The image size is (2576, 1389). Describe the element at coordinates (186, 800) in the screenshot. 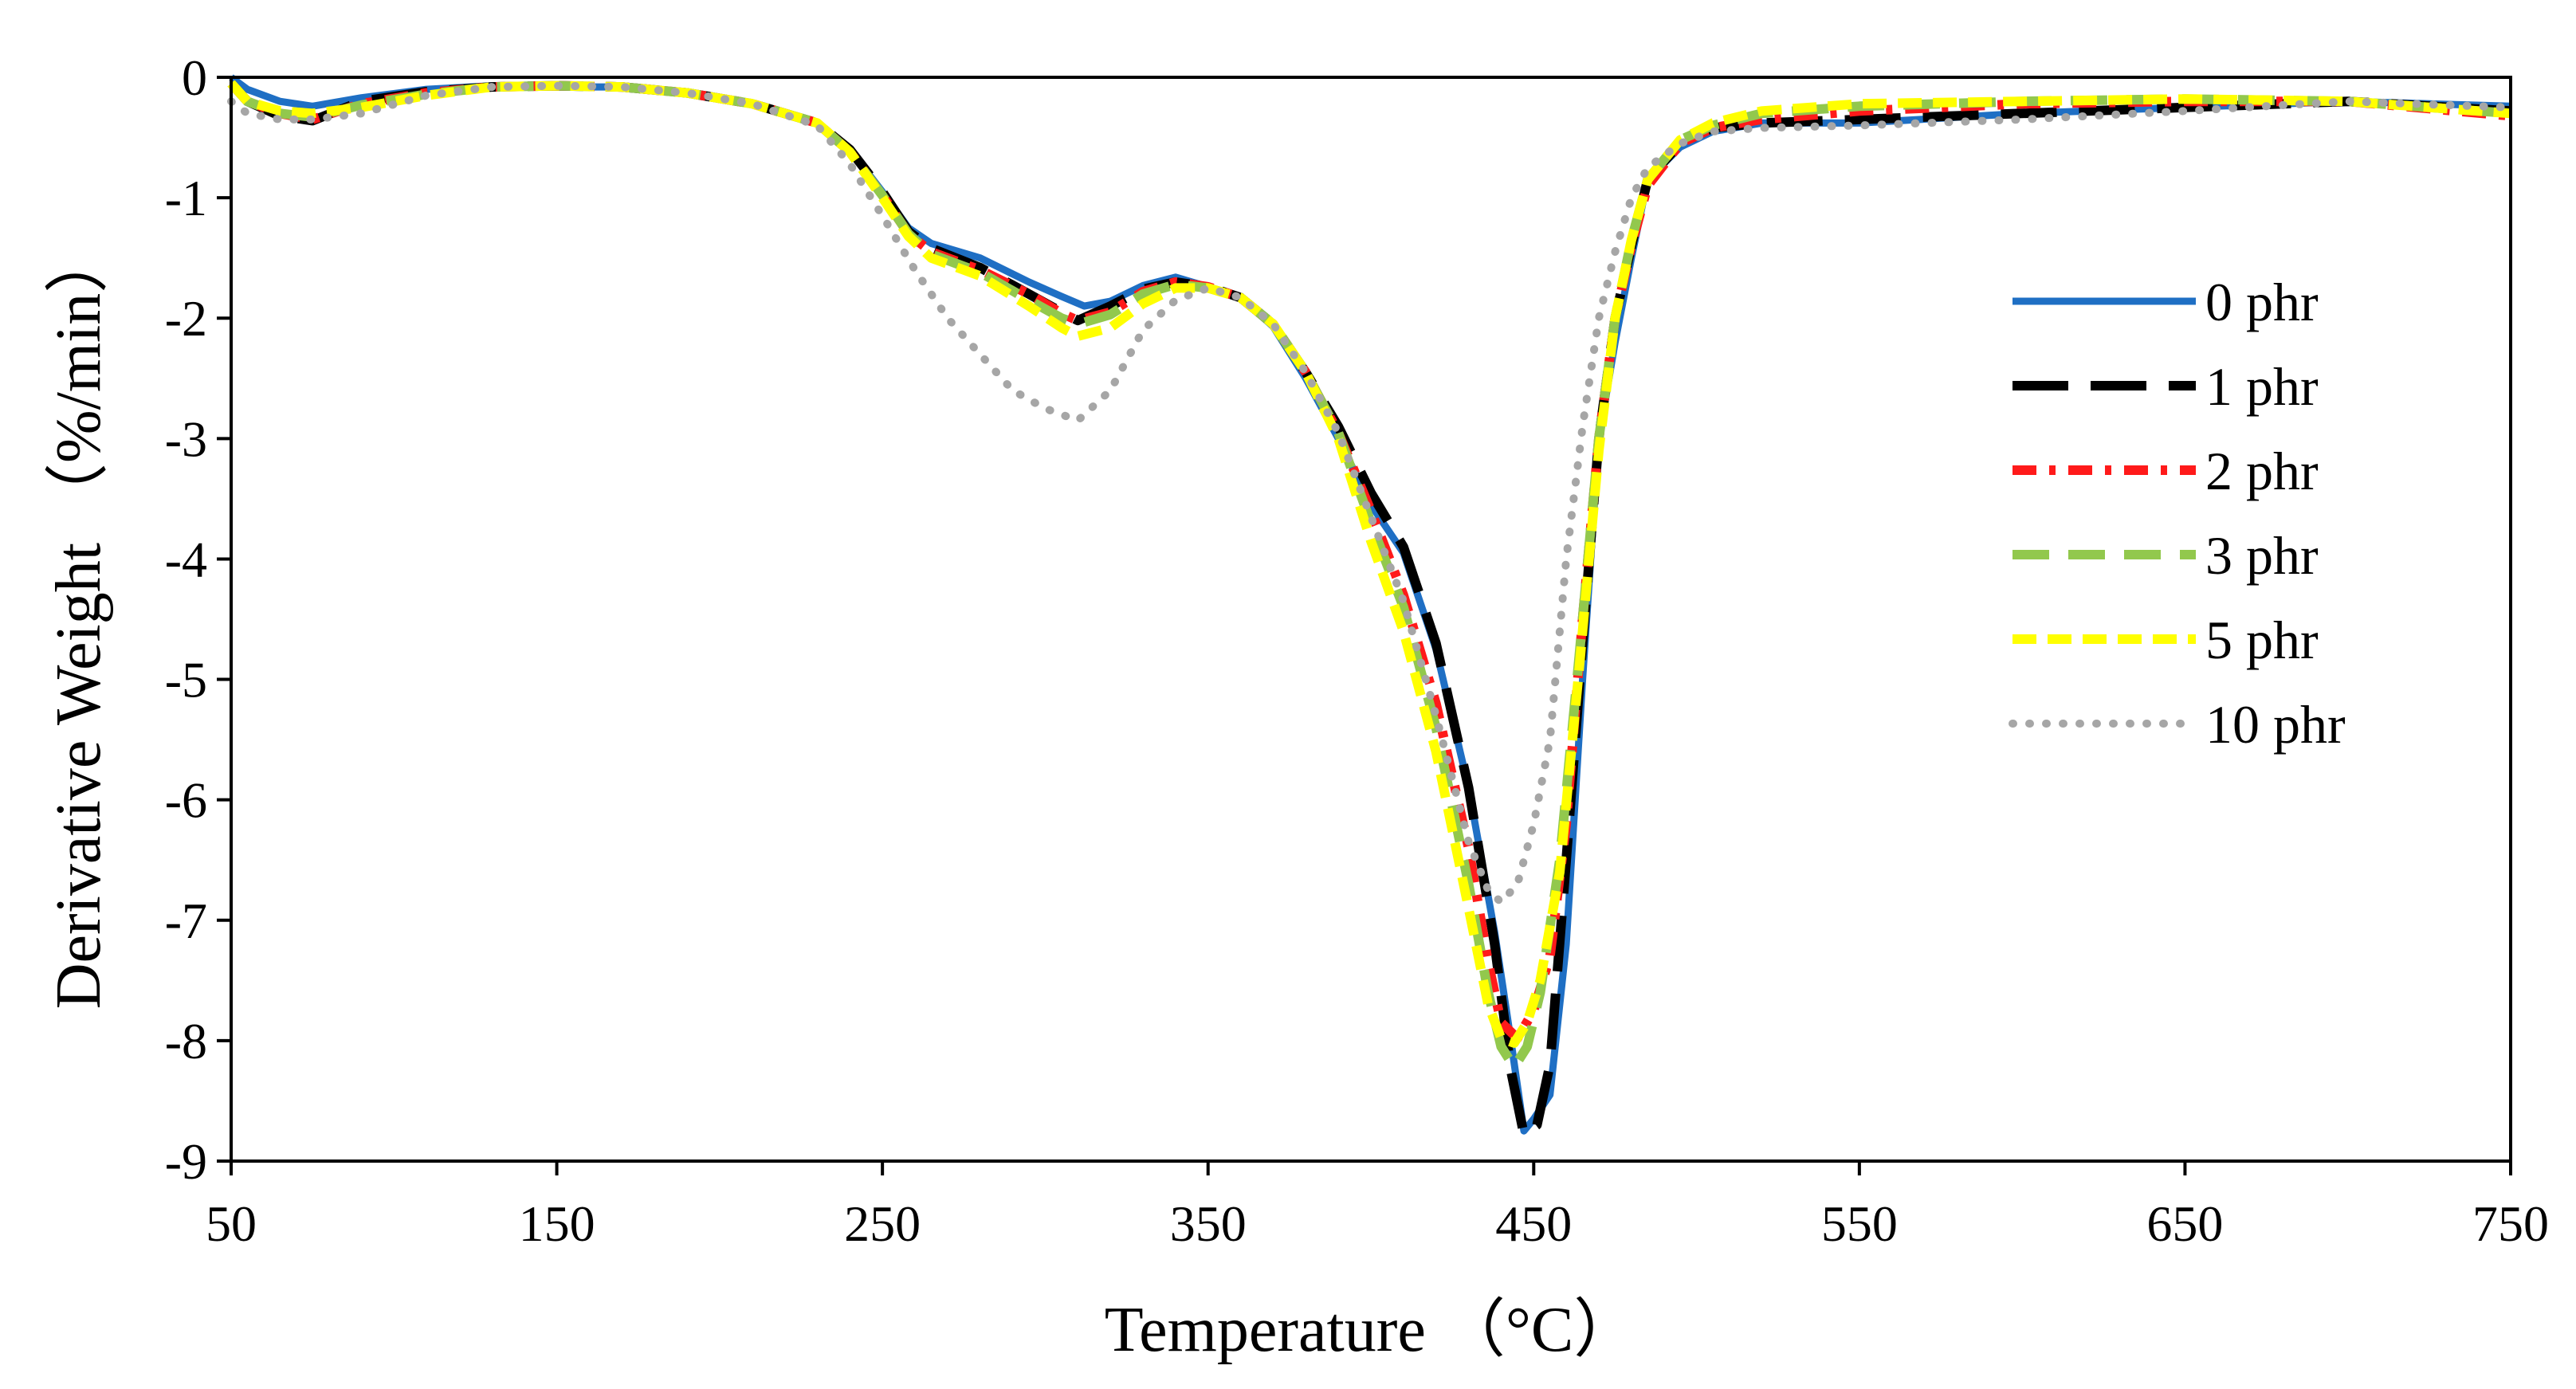

I see `y-tick-label--6: -6` at that location.